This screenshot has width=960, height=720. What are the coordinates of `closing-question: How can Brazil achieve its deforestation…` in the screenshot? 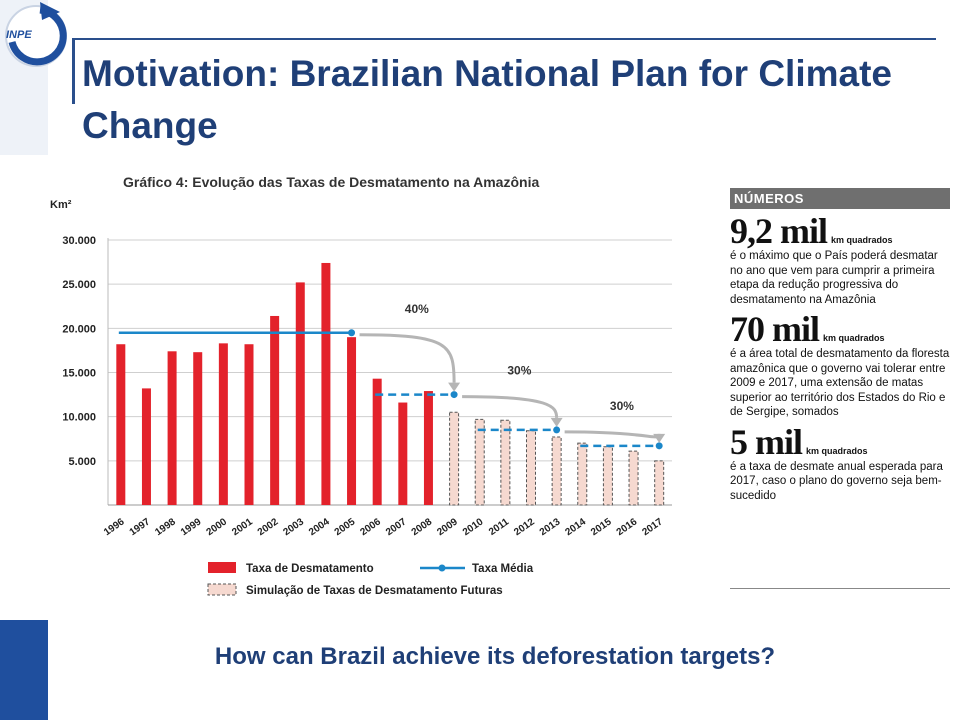 It's located at (495, 656).